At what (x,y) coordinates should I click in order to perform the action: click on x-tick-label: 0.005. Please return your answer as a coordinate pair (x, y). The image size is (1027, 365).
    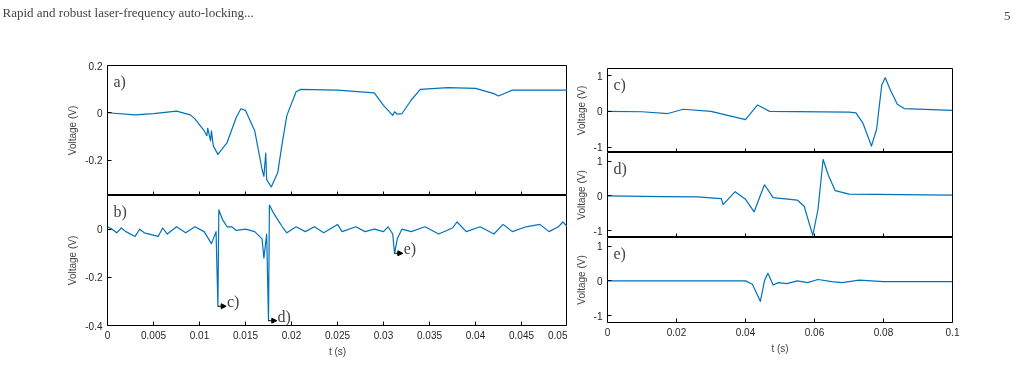
    Looking at the image, I should click on (153, 335).